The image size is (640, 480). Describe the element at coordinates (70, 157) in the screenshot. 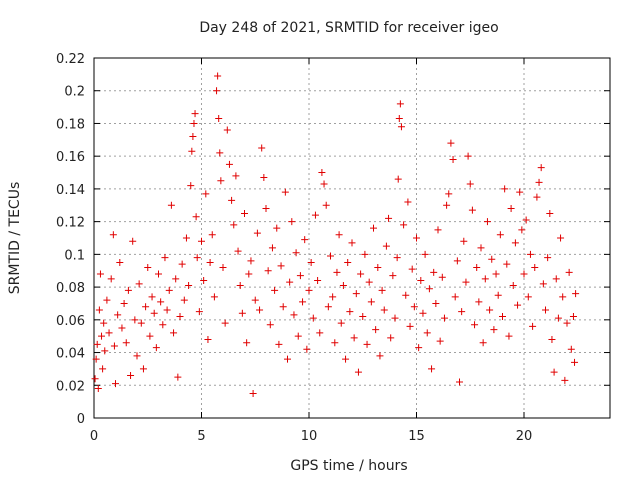

I see `y-tick-label: 0.16` at that location.